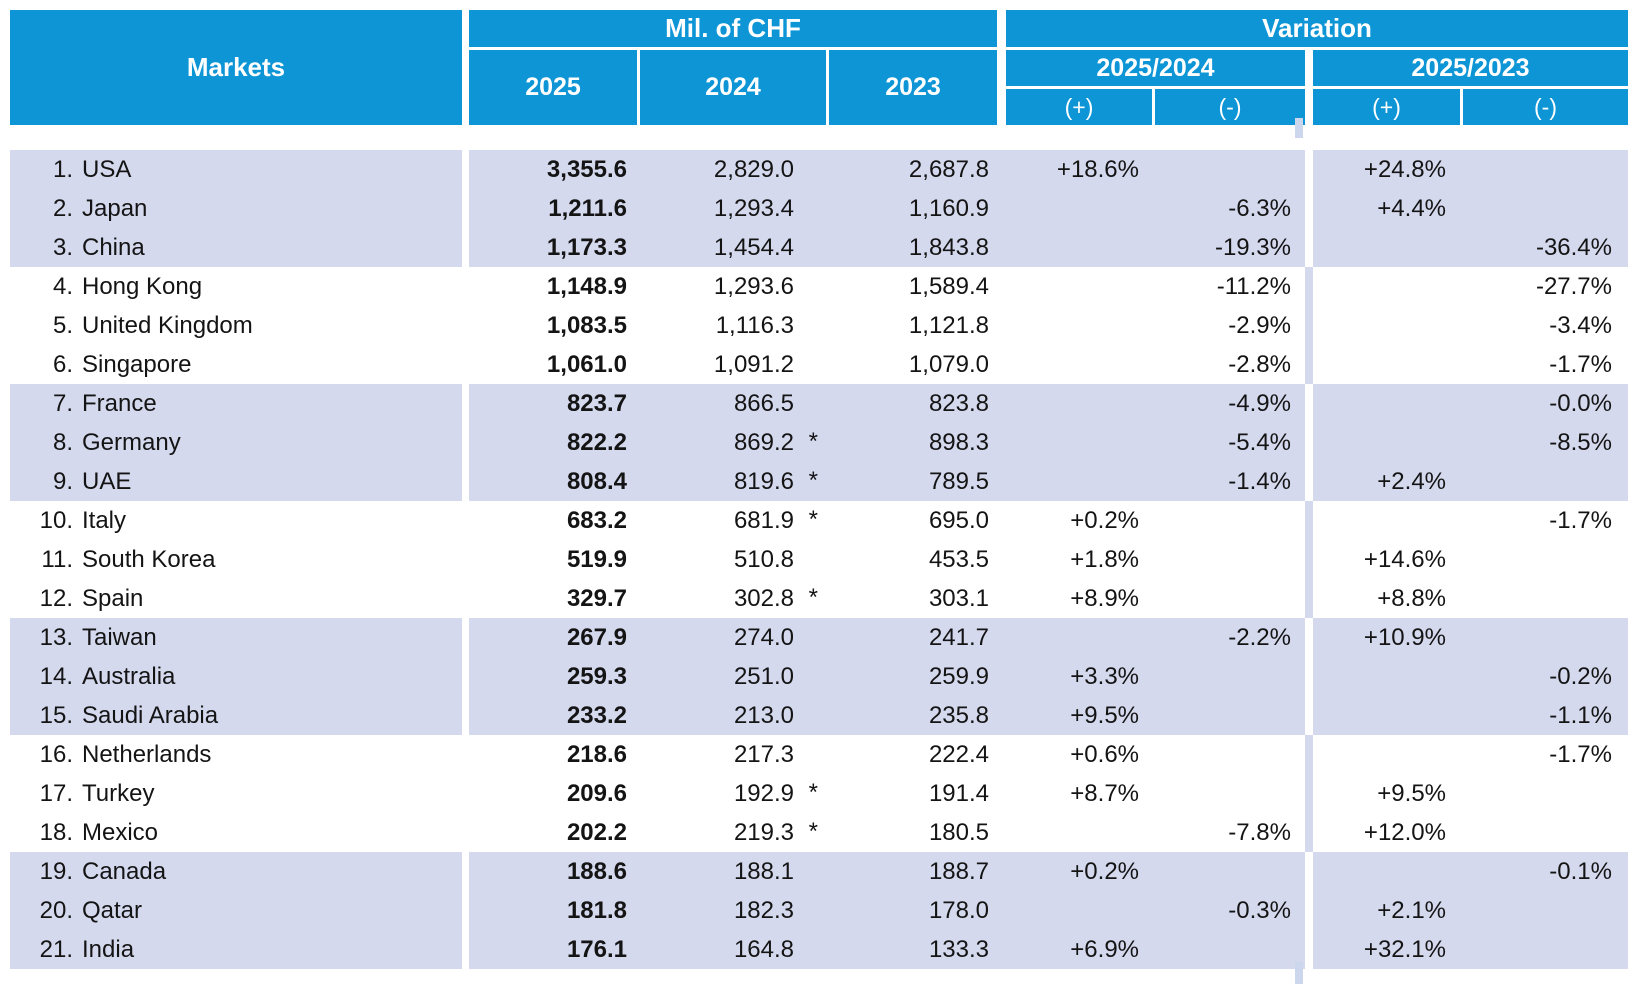 This screenshot has height=996, width=1637. Describe the element at coordinates (56, 715) in the screenshot. I see `row-number: 15.` at that location.